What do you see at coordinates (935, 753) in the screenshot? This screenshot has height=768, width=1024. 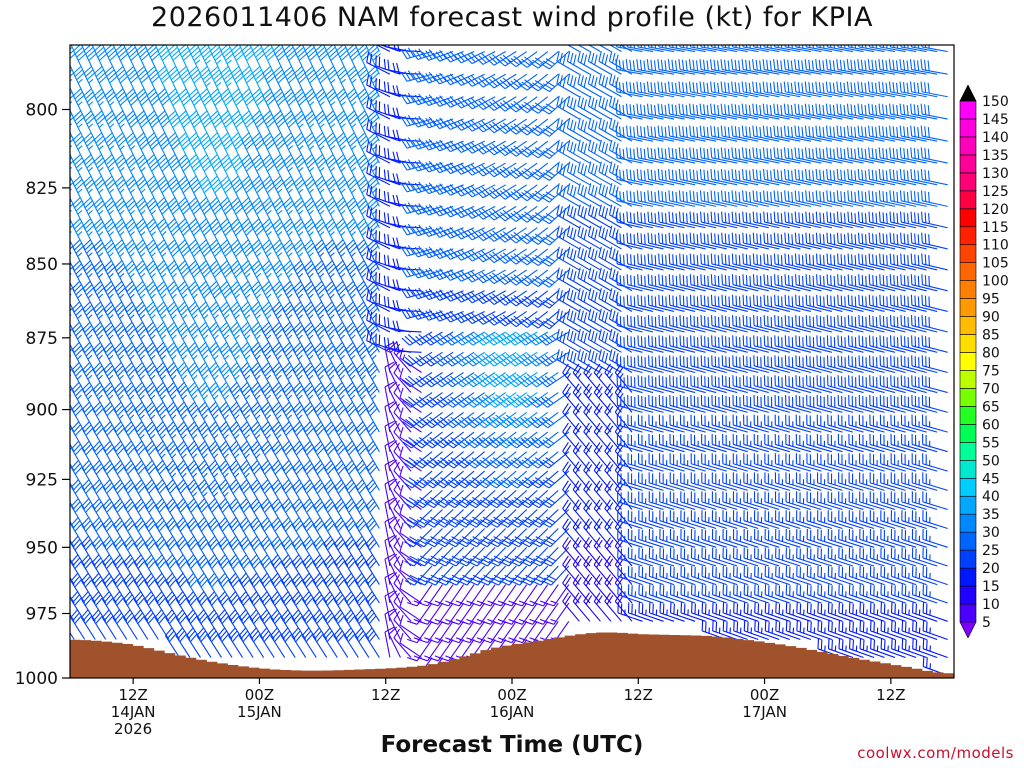 I see `credit-link: coolwx.com/models` at bounding box center [935, 753].